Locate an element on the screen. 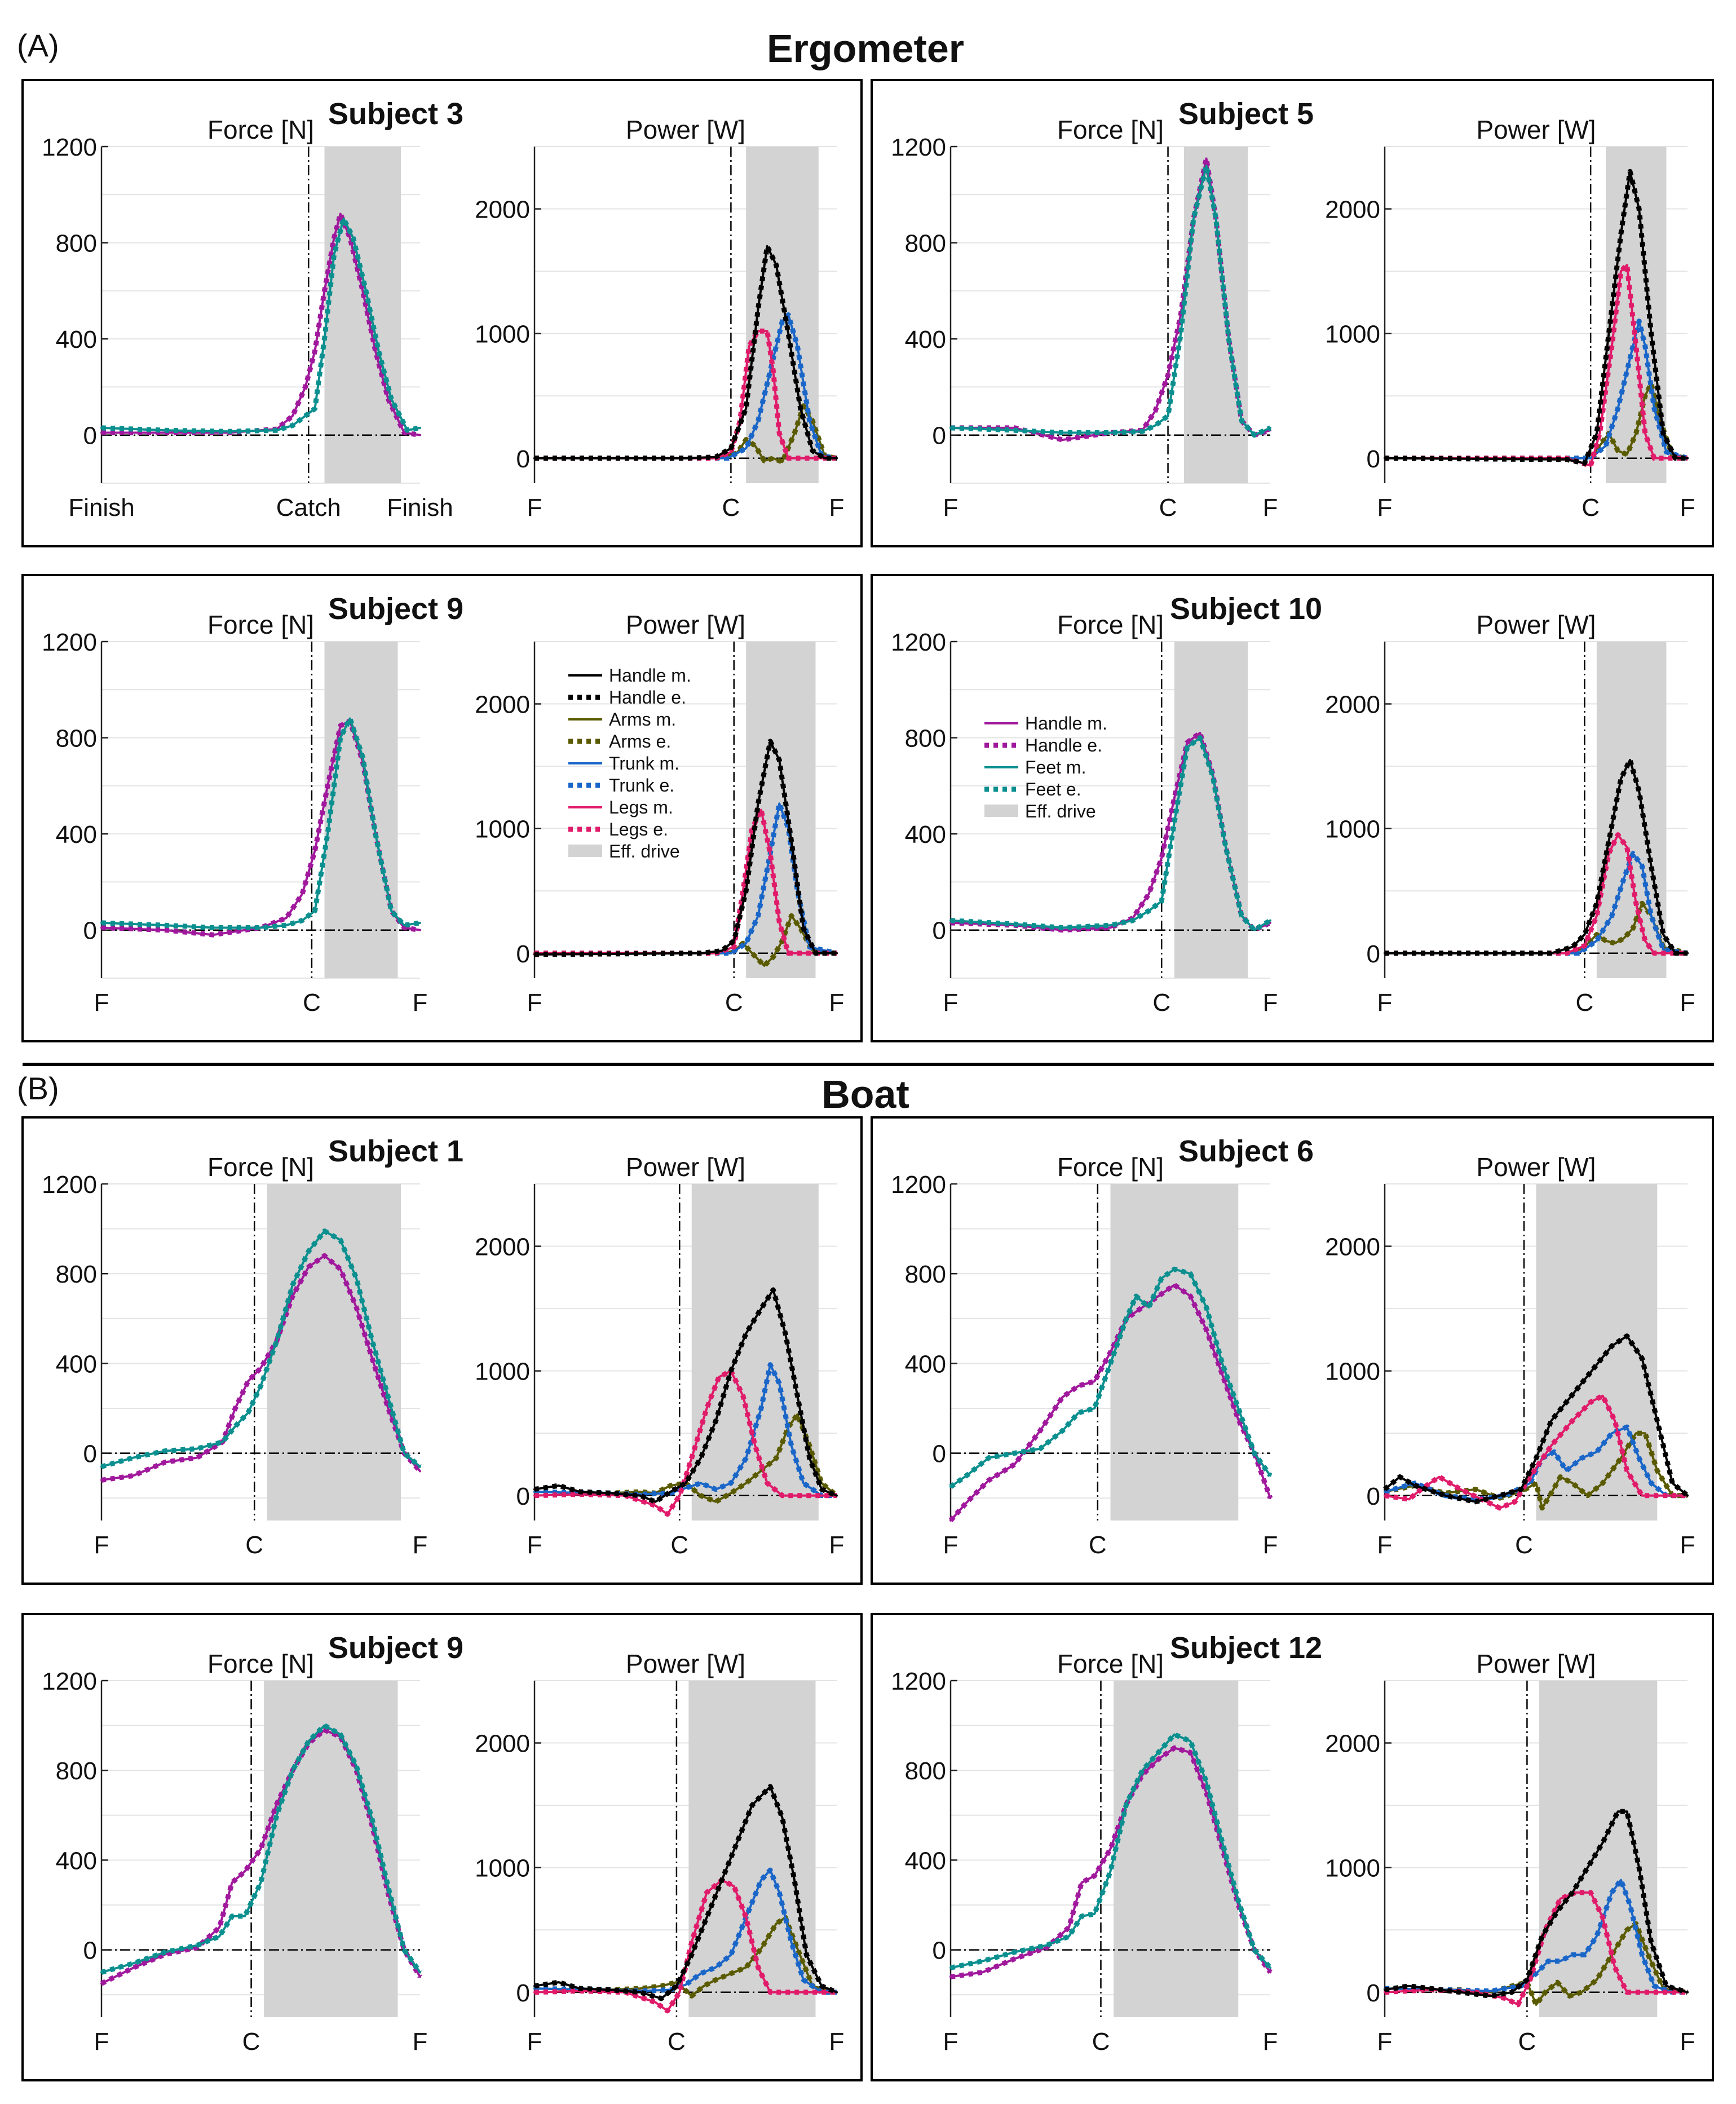  legend-label: Feet m. is located at coordinates (1055, 767).